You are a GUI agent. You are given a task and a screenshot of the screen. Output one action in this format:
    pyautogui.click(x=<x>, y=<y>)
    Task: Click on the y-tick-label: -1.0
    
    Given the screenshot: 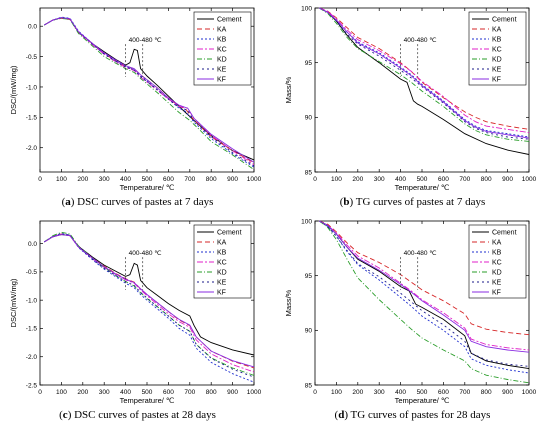 What is the action you would take?
    pyautogui.click(x=32, y=300)
    